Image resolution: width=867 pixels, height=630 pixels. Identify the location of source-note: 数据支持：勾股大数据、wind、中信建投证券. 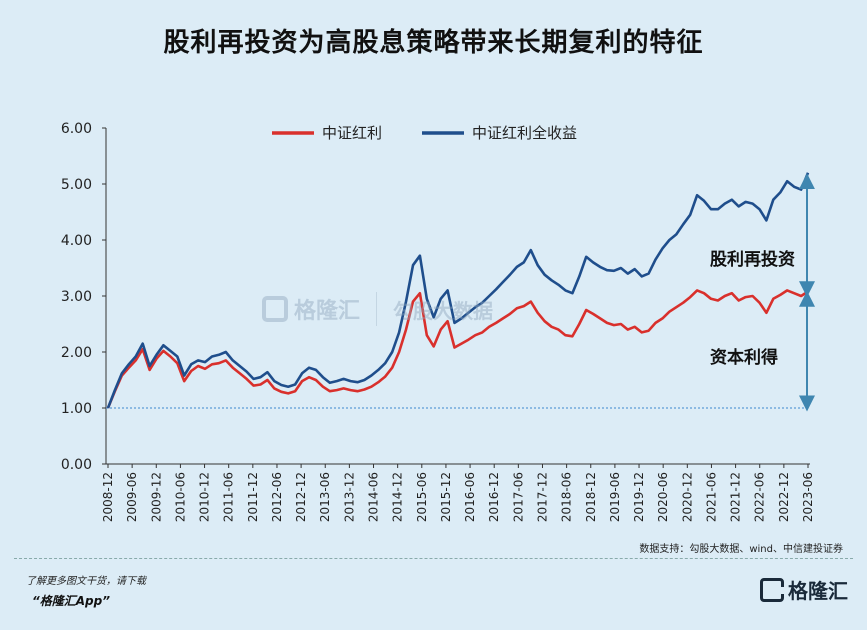
(741, 549).